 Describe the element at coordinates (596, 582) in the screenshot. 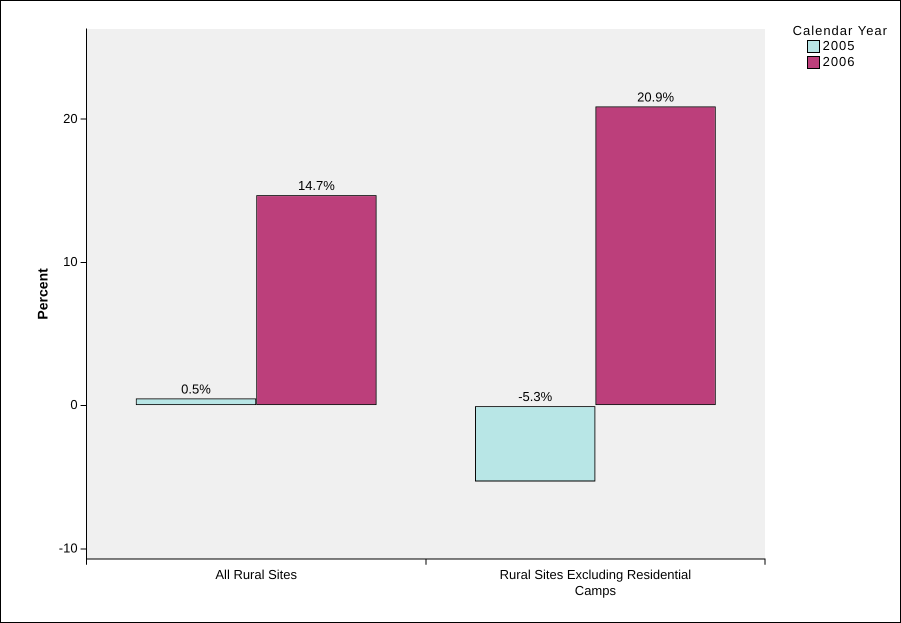

I see `x-tick-label: Rural Sites Excluding Residential Camps` at that location.